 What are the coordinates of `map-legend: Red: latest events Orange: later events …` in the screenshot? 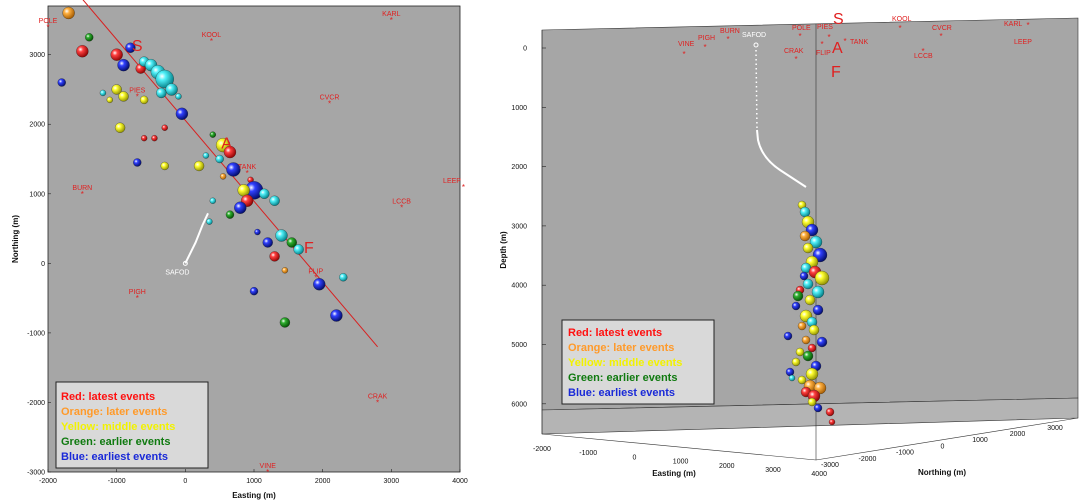 It's located at (132, 425).